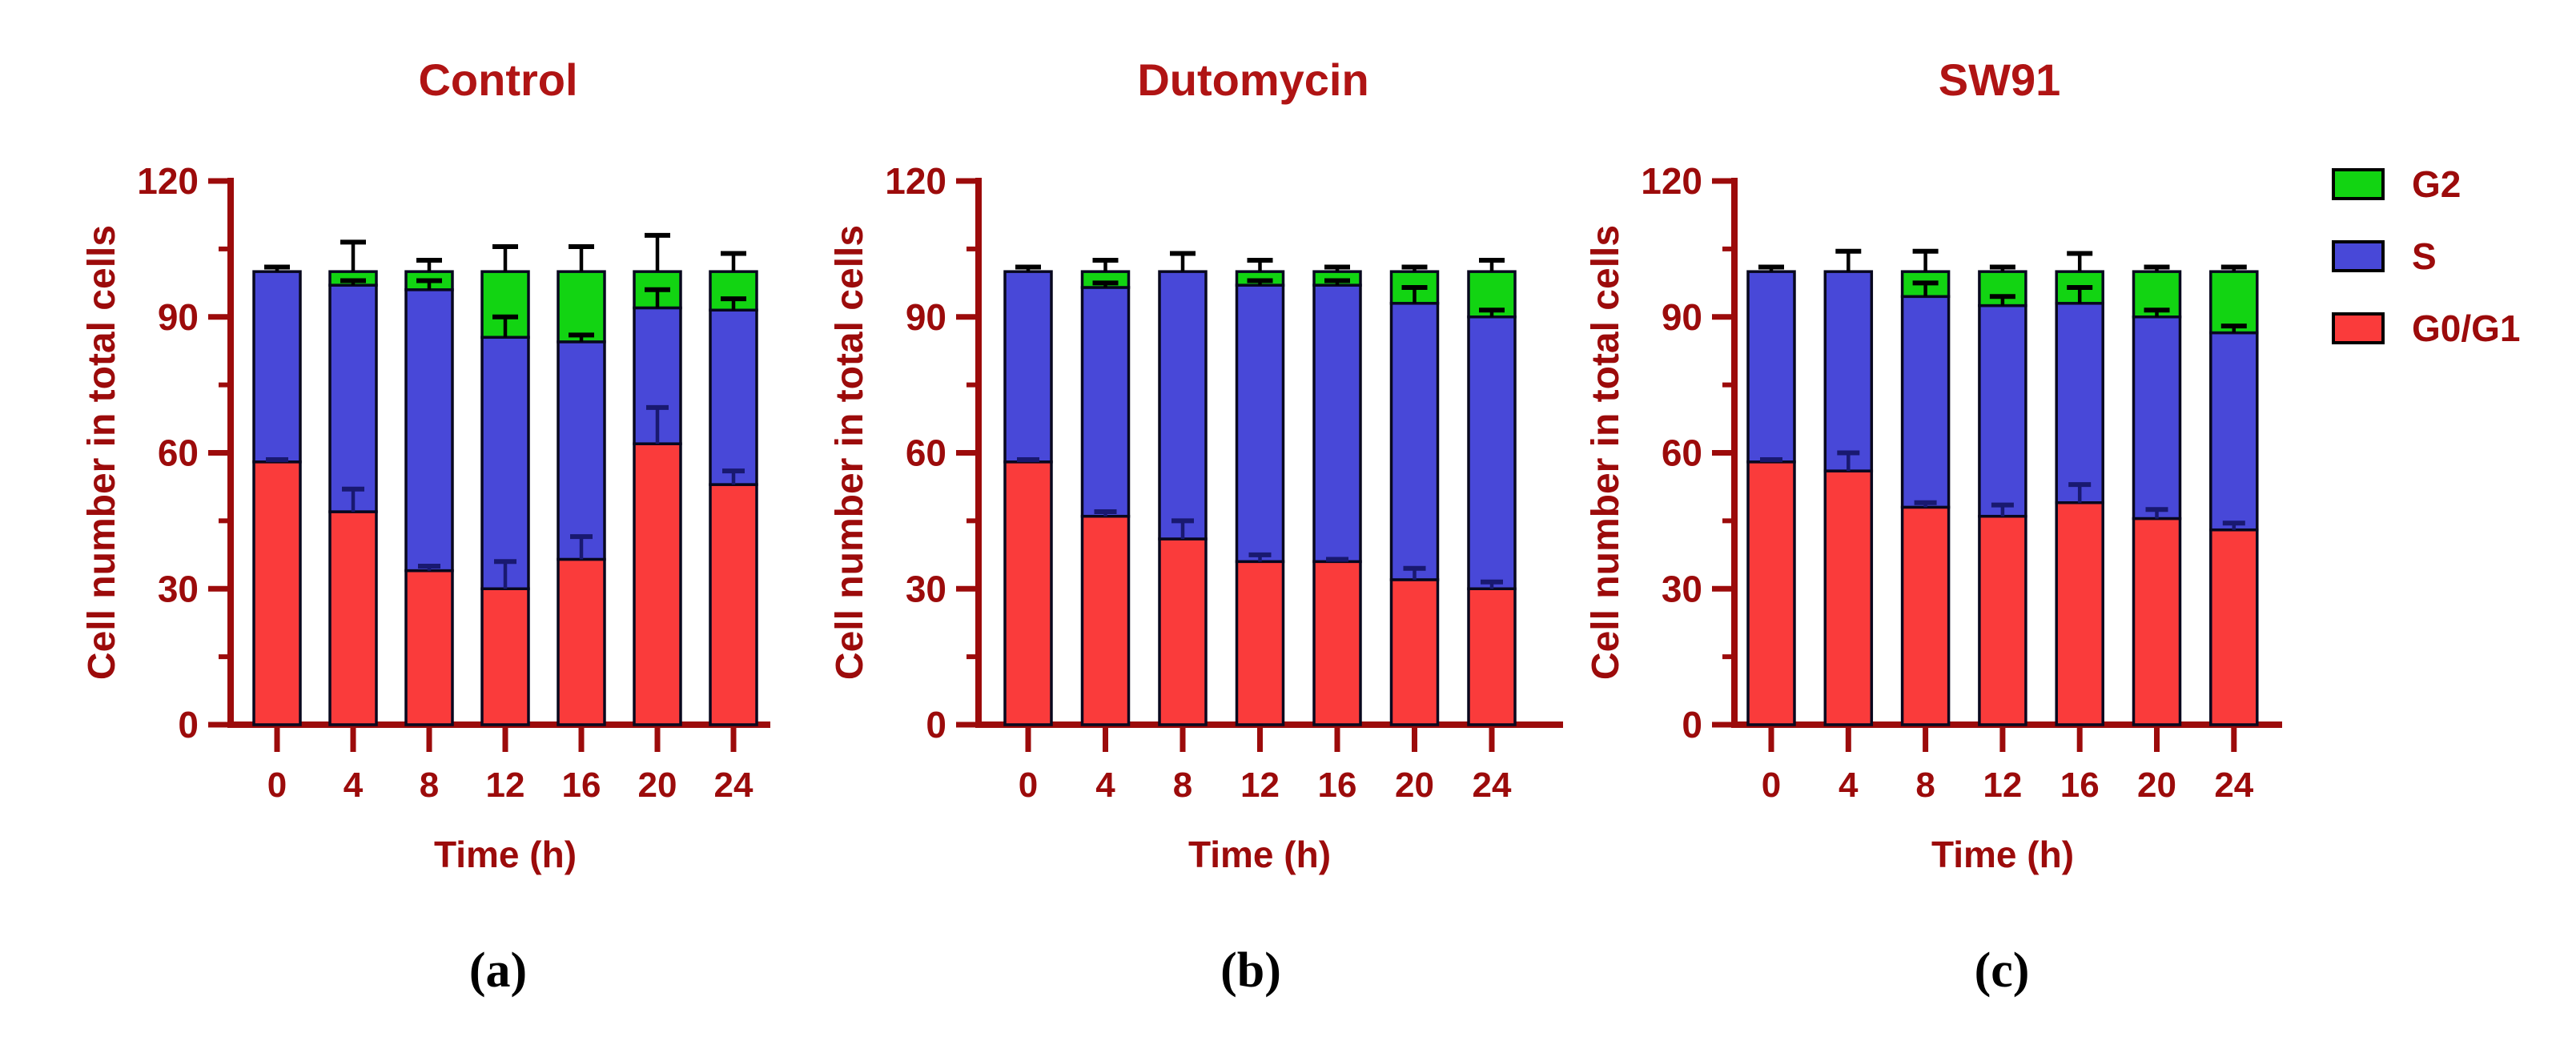 This screenshot has width=2576, height=1045. What do you see at coordinates (2424, 256) in the screenshot?
I see `legend-label-s: S` at bounding box center [2424, 256].